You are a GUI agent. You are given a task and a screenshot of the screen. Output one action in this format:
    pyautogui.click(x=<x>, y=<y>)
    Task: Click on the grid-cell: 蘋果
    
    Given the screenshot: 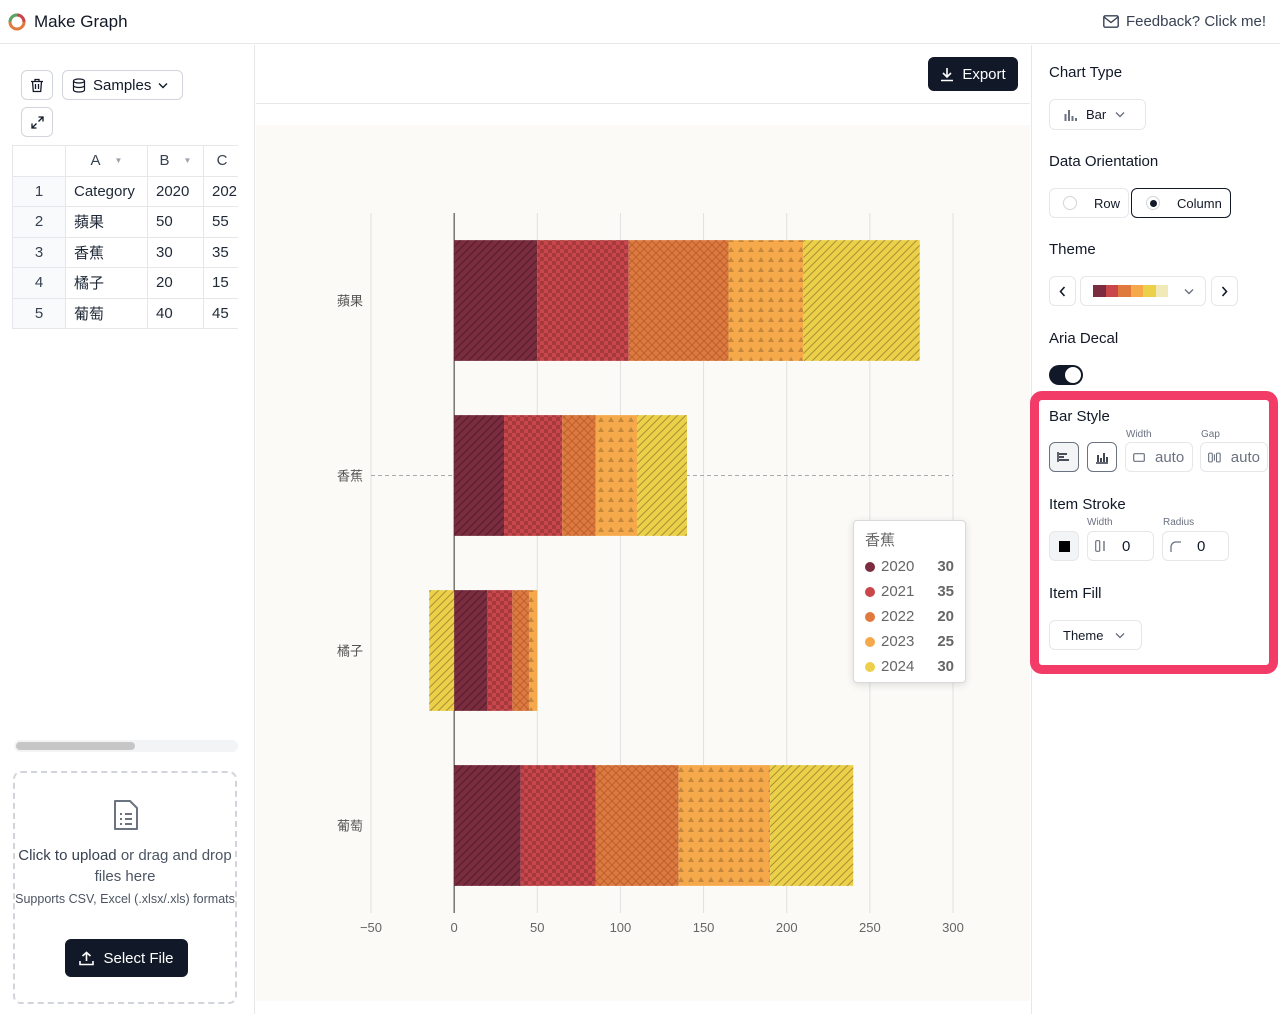 What is the action you would take?
    pyautogui.click(x=106, y=222)
    